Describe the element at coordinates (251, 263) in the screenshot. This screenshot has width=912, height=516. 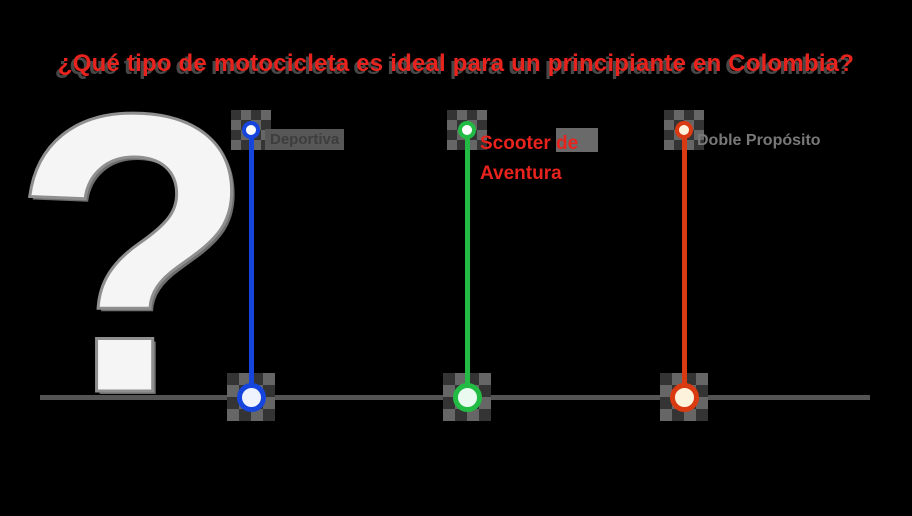
I see `stem-line-deportiva` at that location.